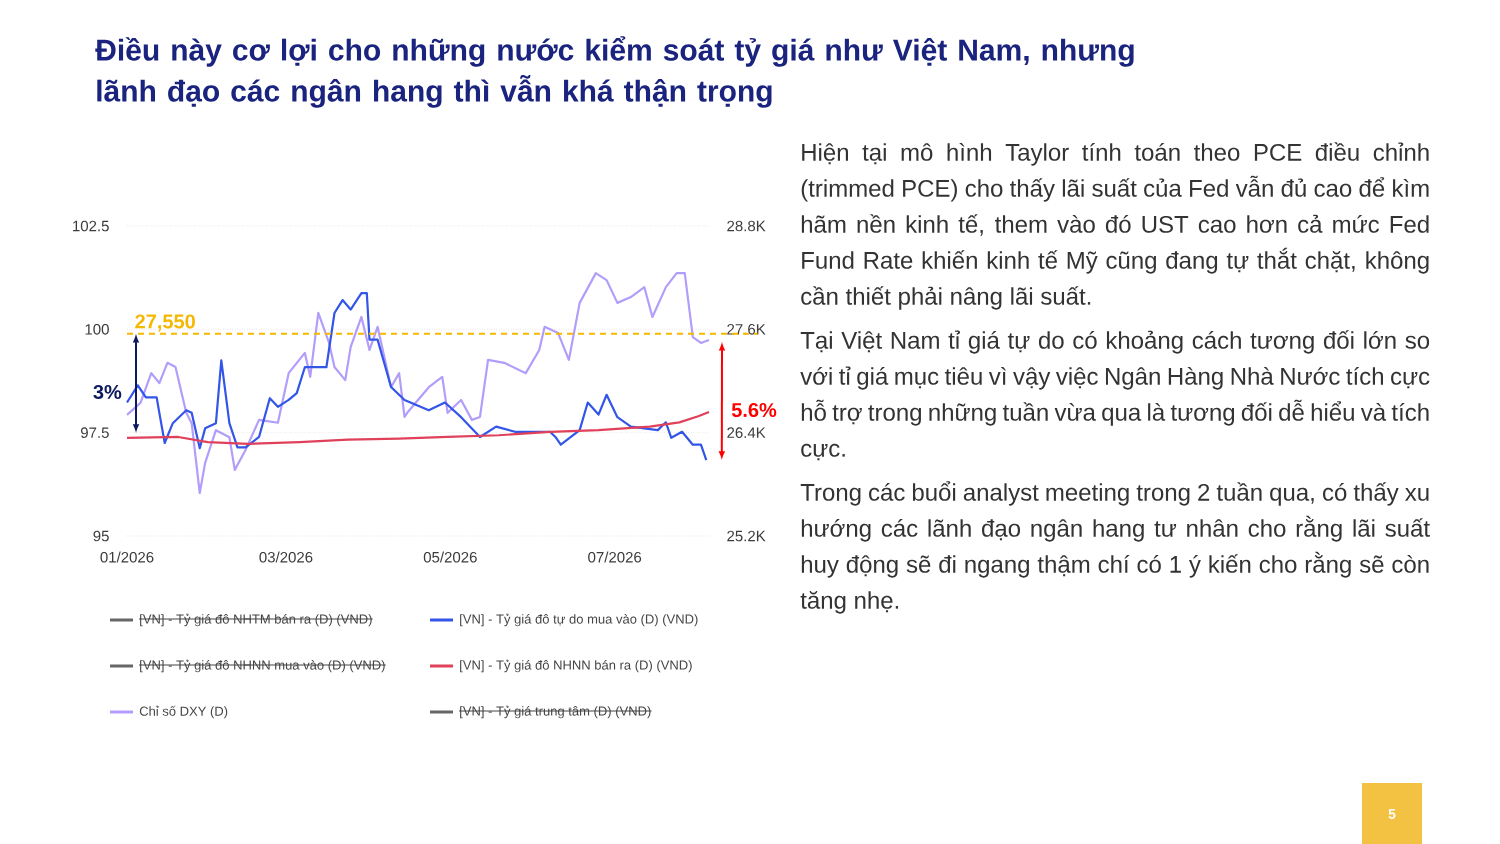 The image size is (1500, 844). I want to click on chart-title: Điều này cơ lợi cho những nước kiểm soát tỷ giá như Việt Nam, nhưng lãnh đạo các ngân hang thì vẫn khá thận trọng, so click(614, 72).